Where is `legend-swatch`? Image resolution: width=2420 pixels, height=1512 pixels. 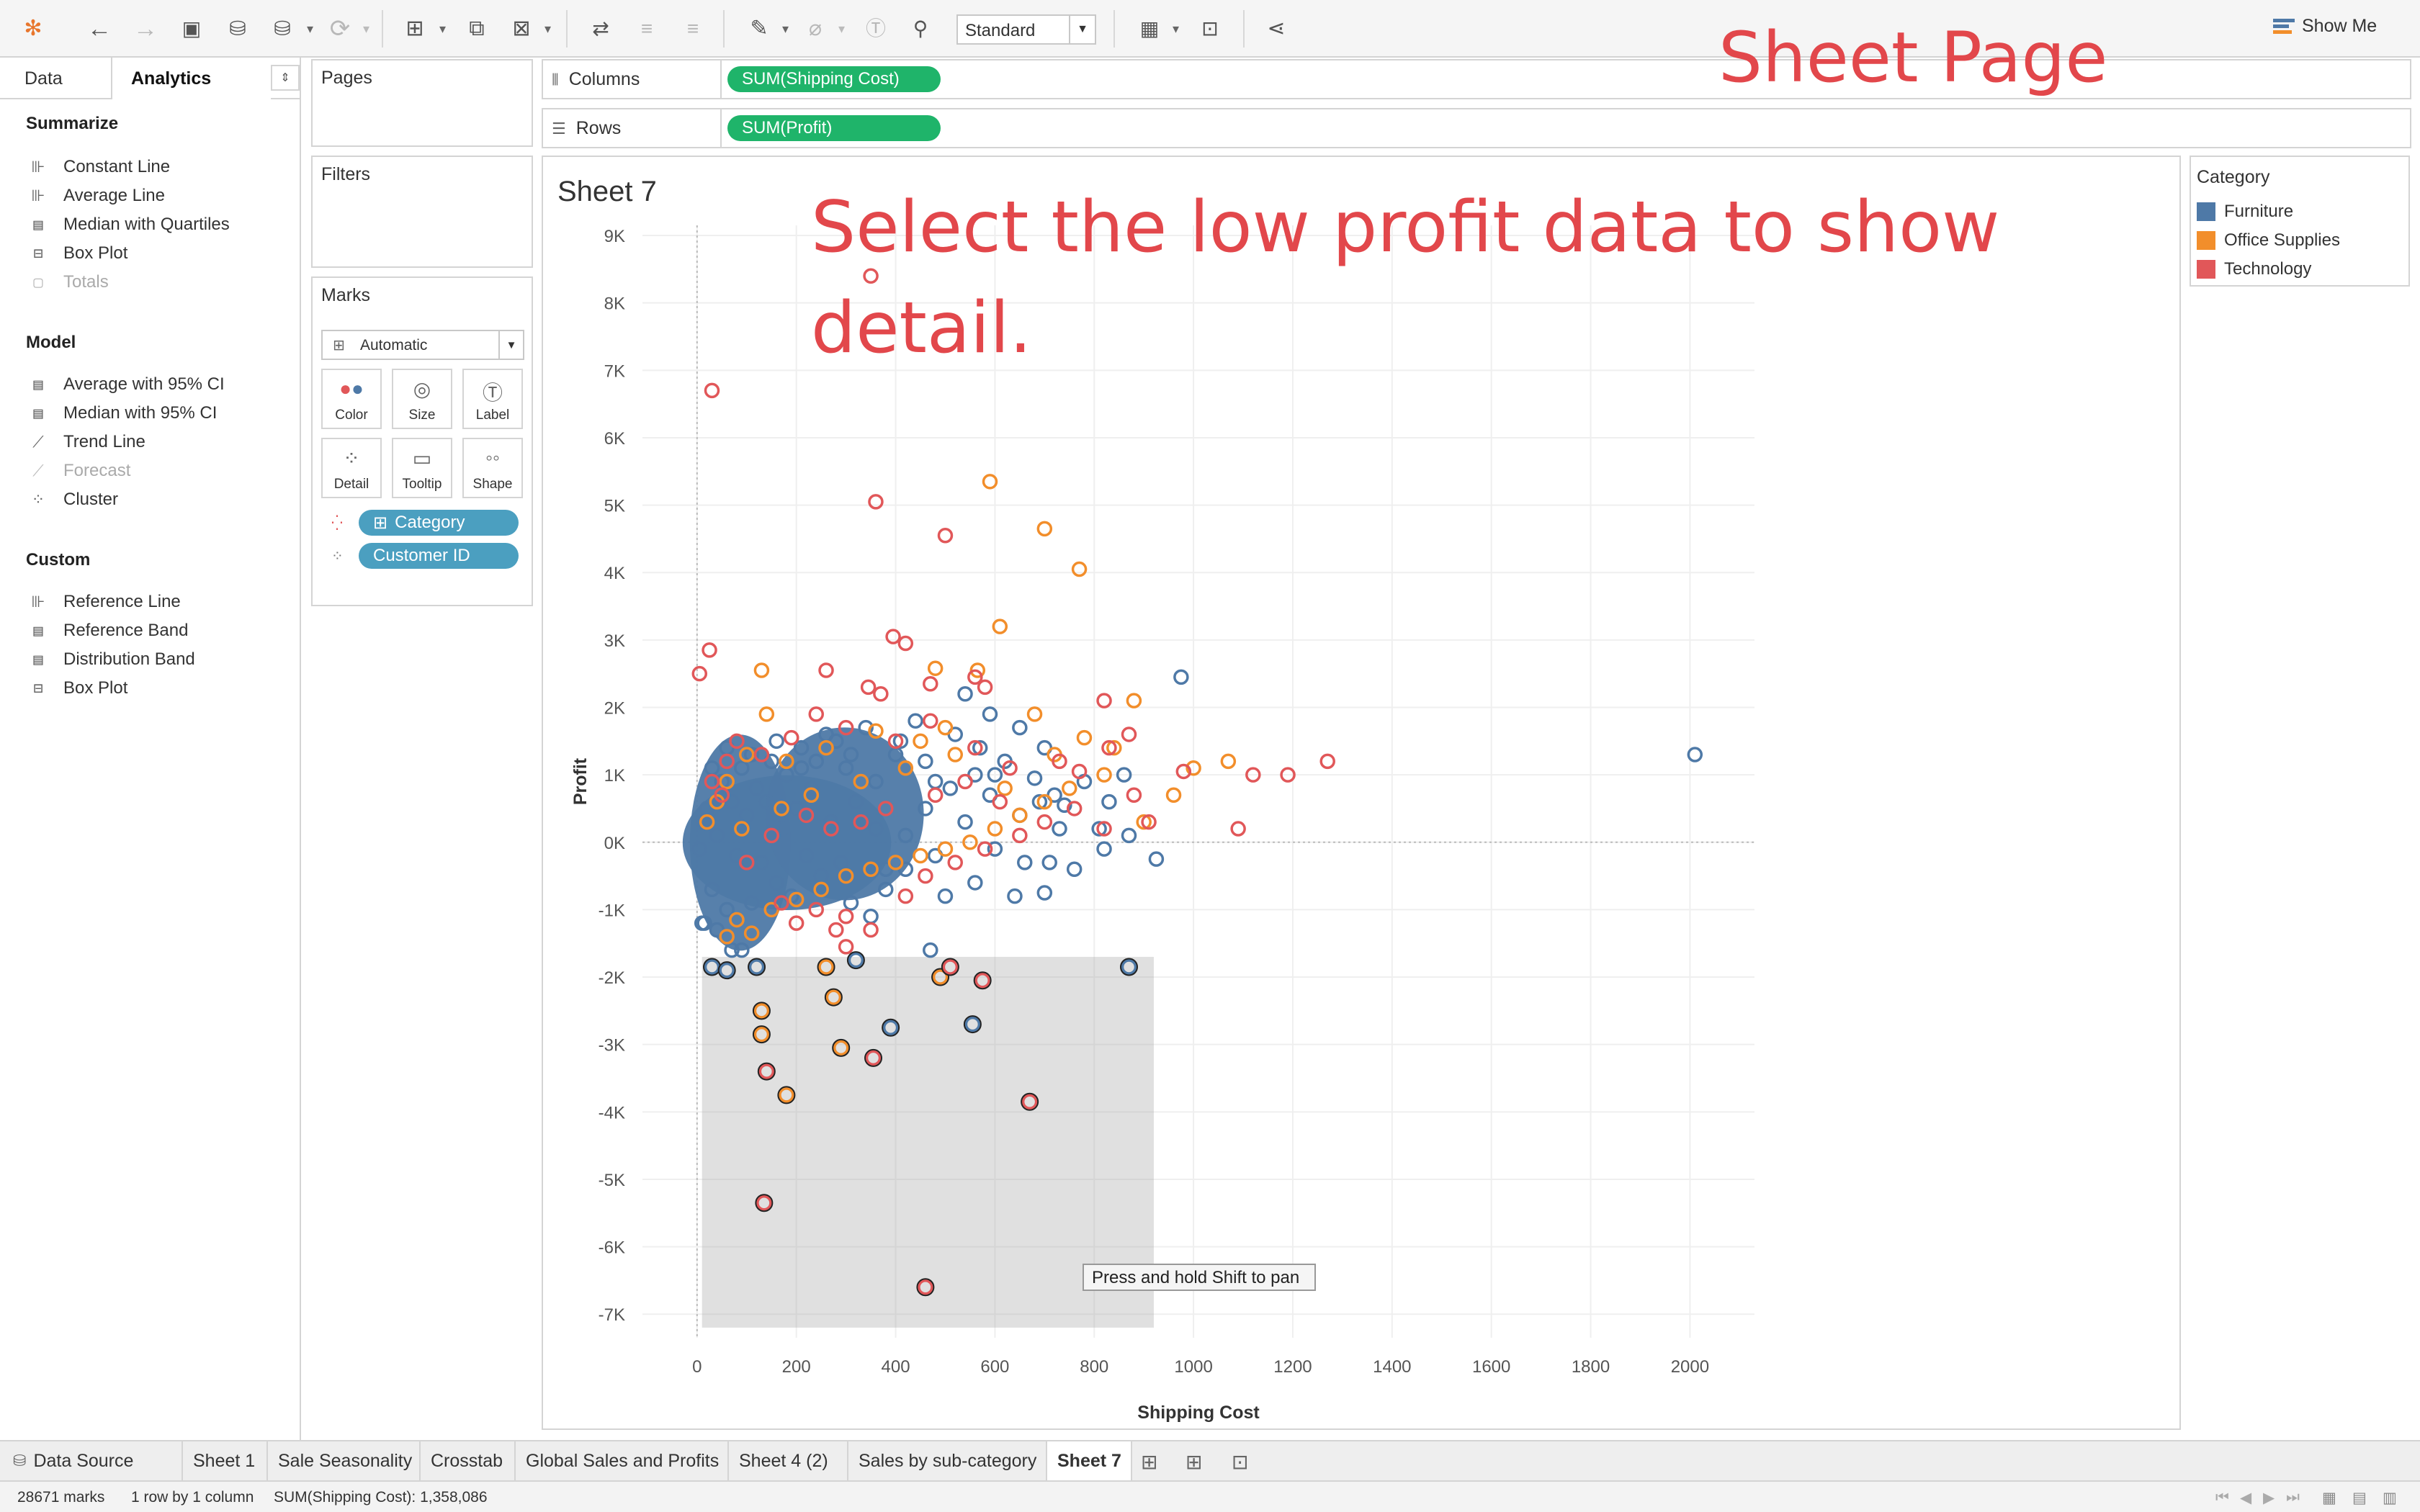
legend-swatch is located at coordinates (2206, 211).